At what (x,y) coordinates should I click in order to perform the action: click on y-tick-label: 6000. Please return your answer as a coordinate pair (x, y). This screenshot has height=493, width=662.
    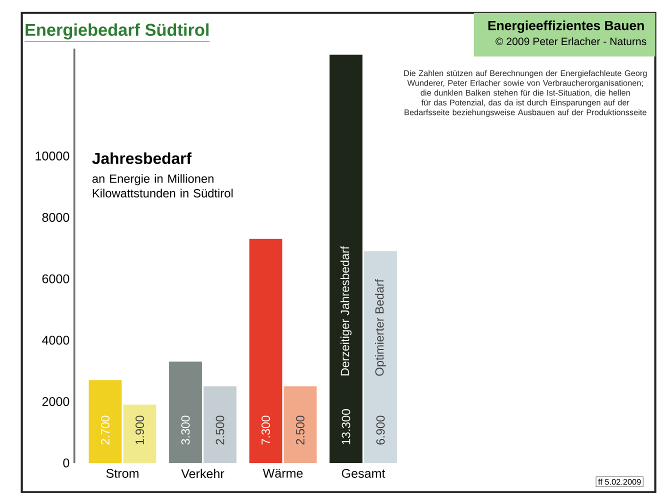
    Looking at the image, I should click on (56, 279).